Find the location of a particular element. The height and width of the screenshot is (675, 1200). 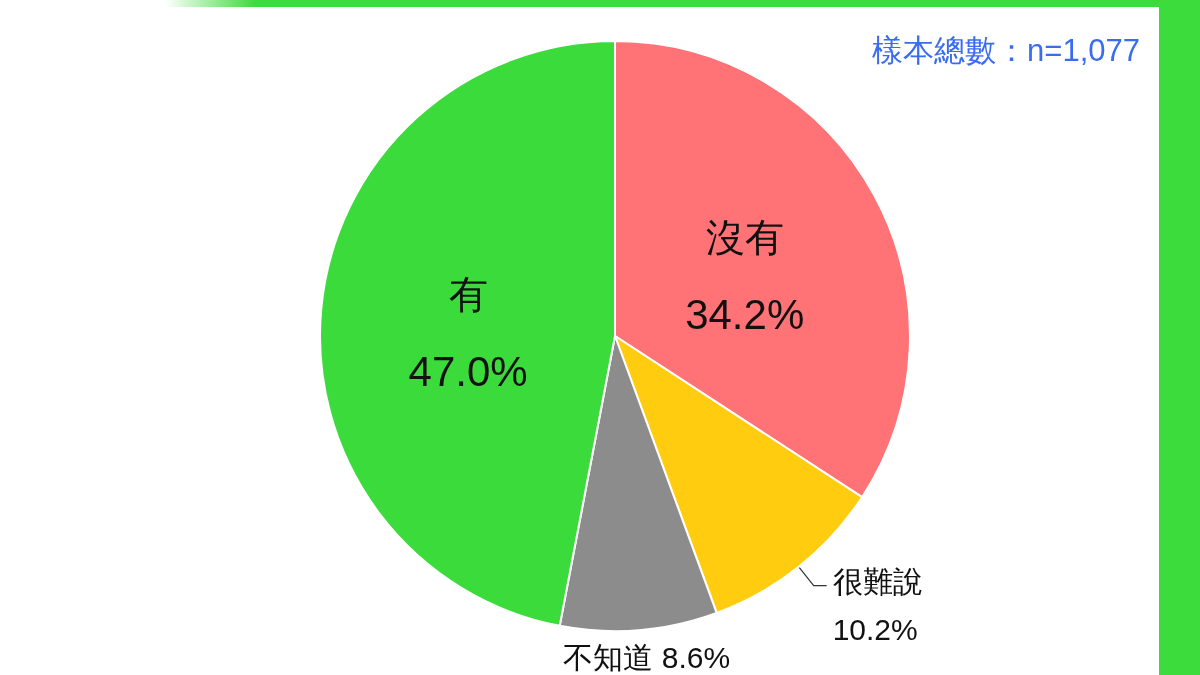

data-label: 10.2% is located at coordinates (875, 630).